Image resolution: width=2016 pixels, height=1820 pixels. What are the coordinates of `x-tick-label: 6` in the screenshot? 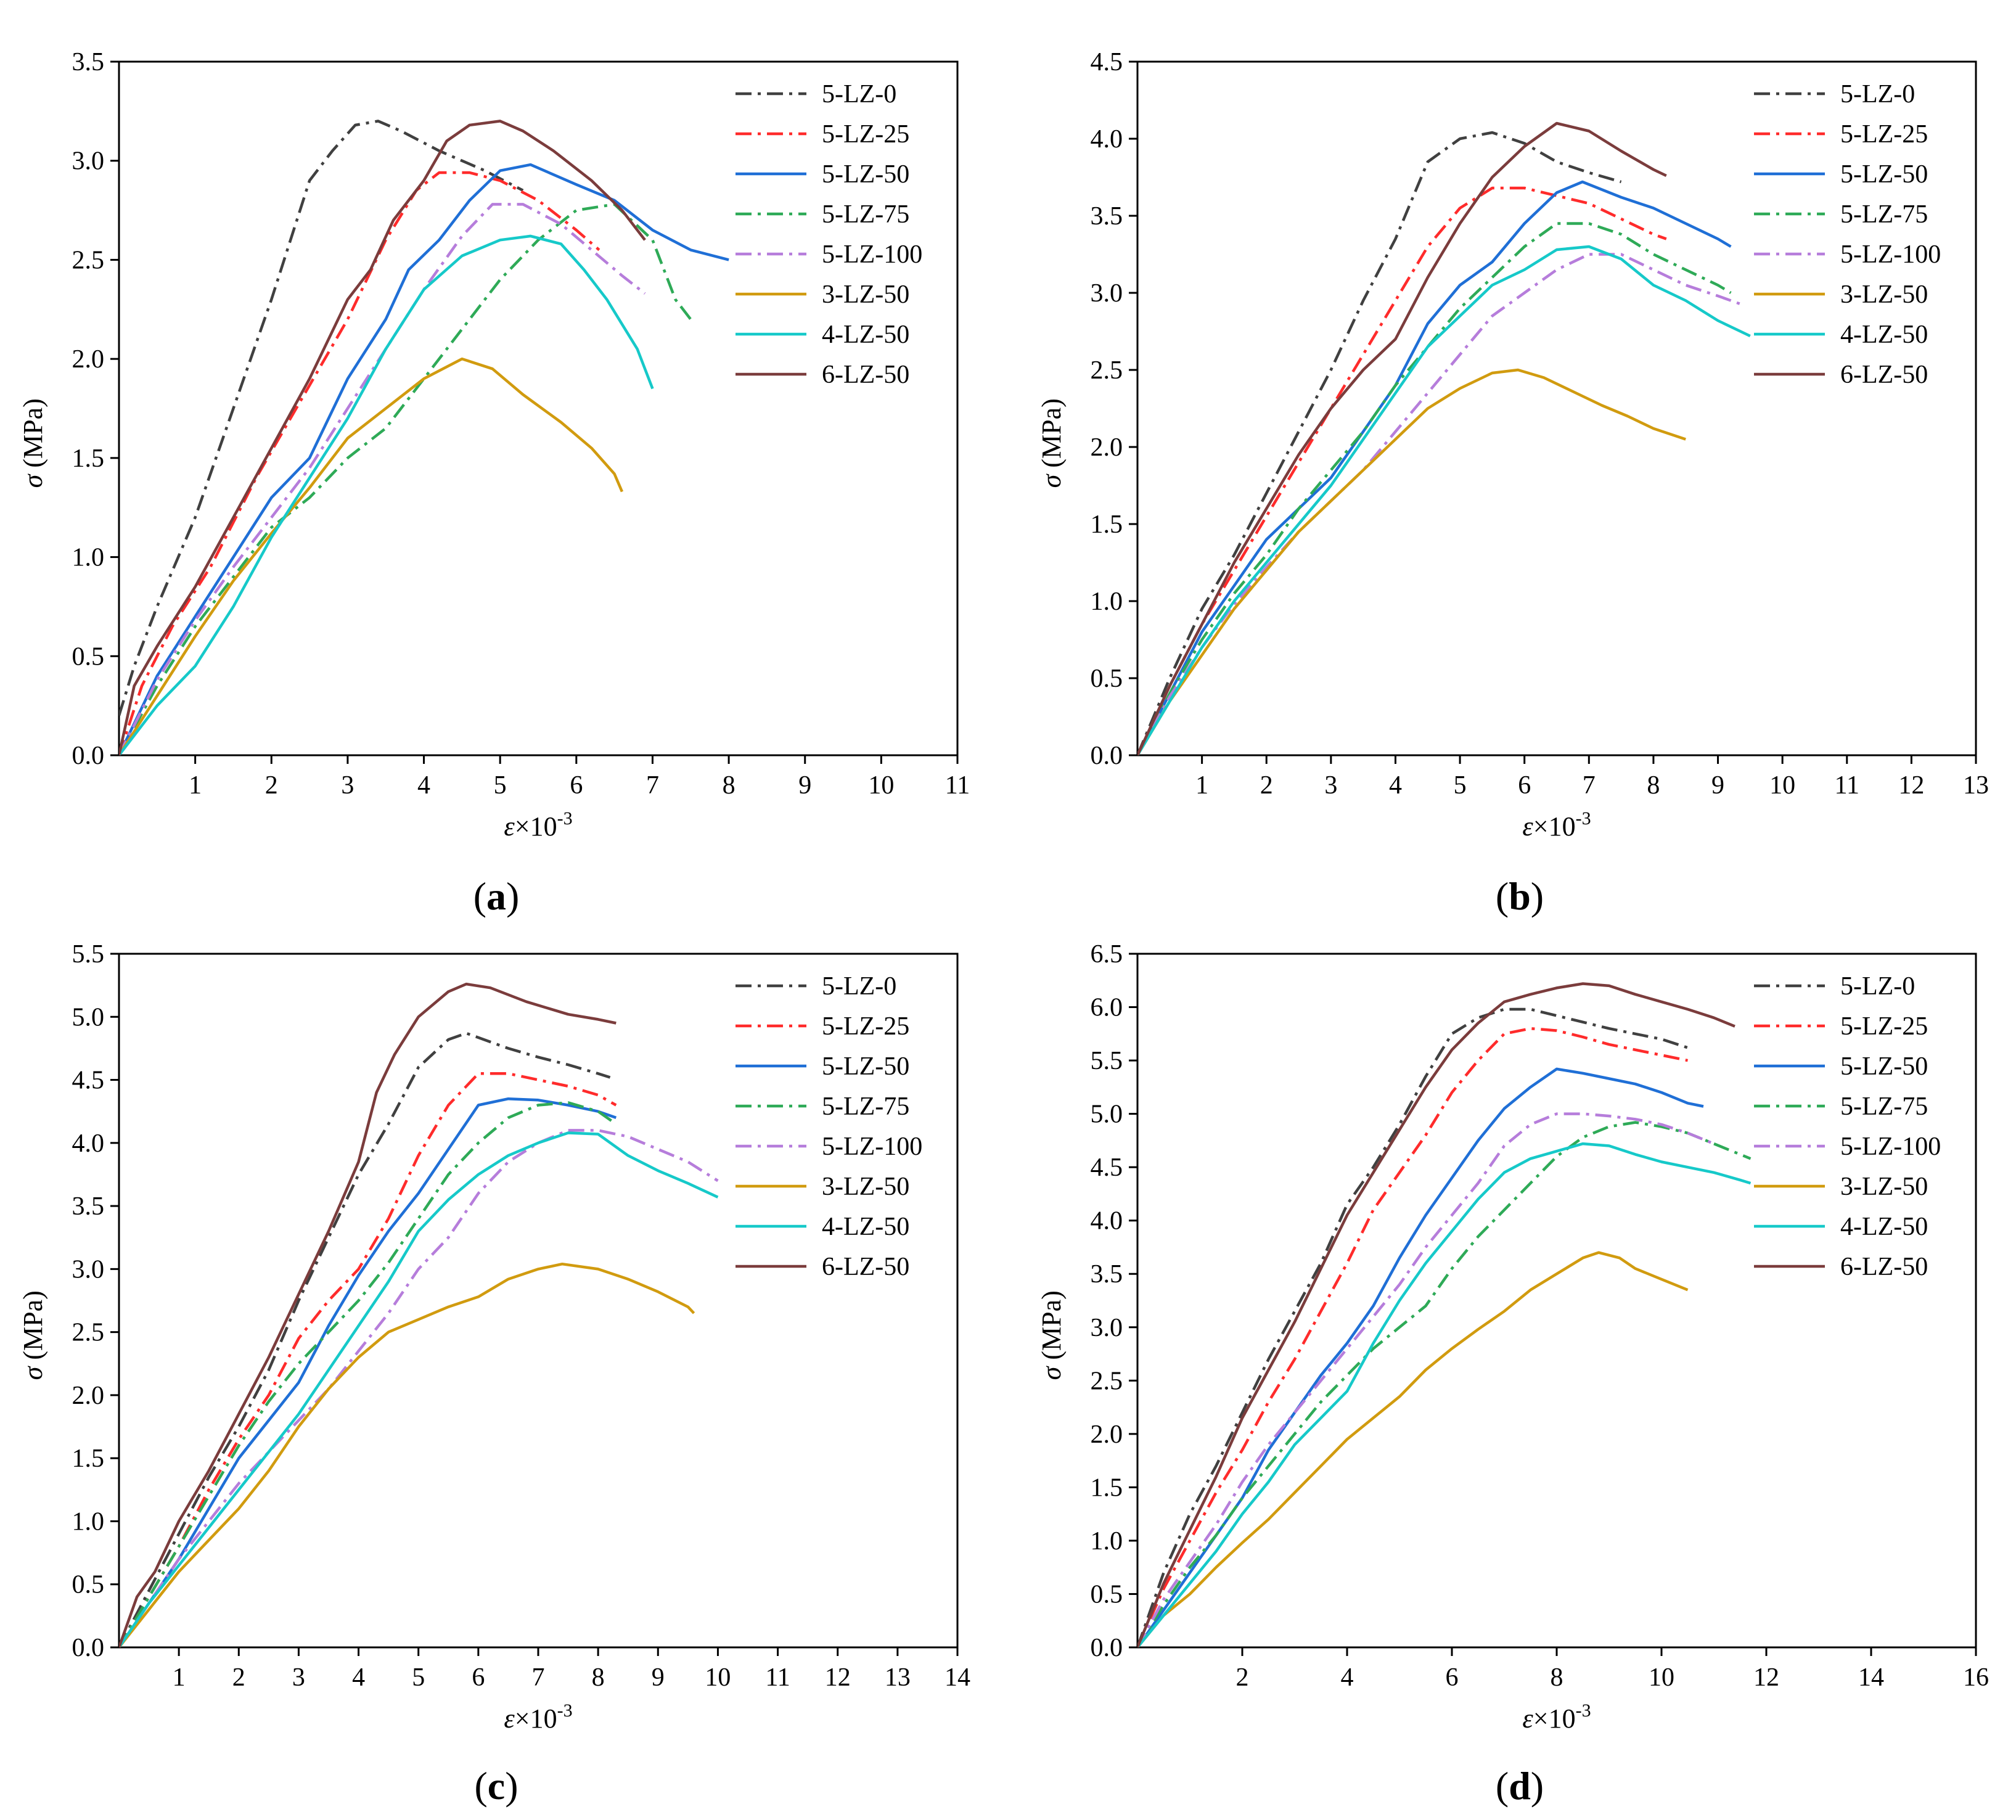 It's located at (479, 1677).